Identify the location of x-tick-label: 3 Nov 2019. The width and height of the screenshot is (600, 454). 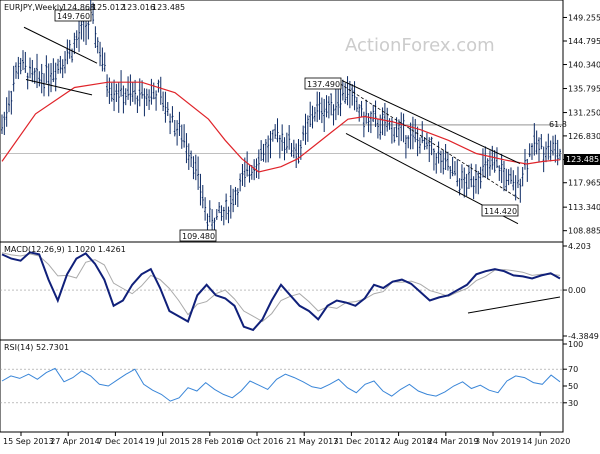
(498, 441).